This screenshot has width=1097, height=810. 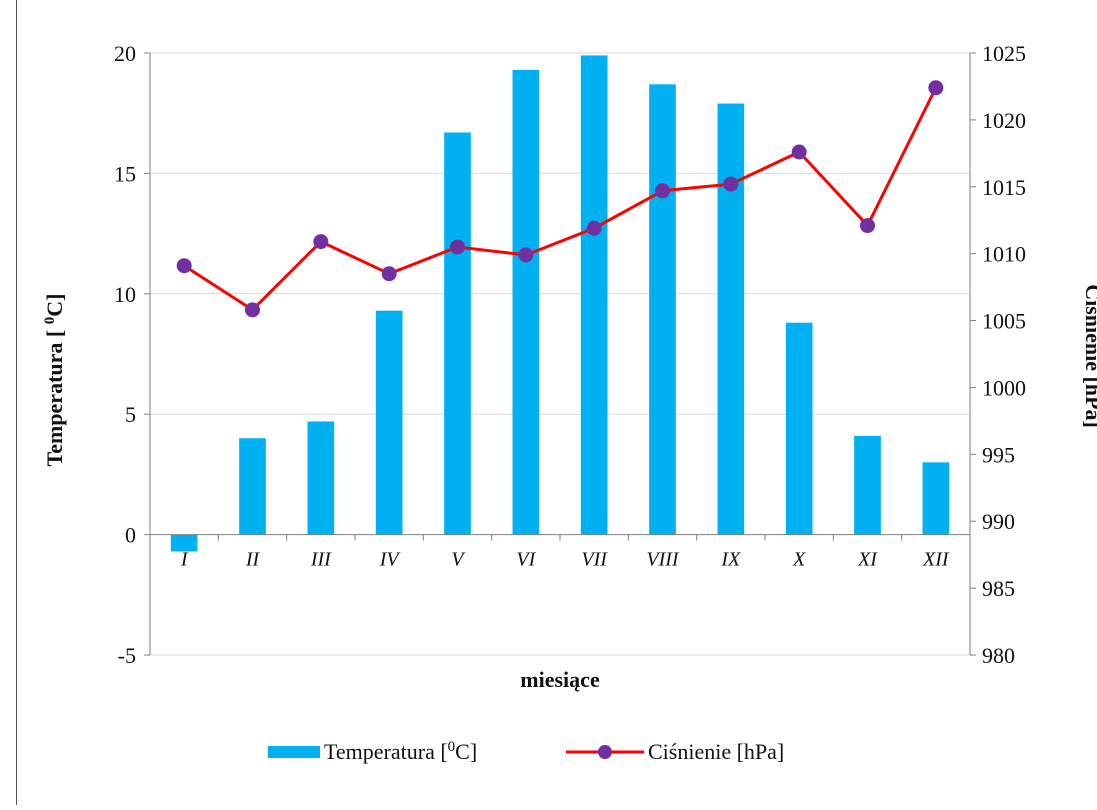 I want to click on x-tick-label: VI, so click(x=526, y=560).